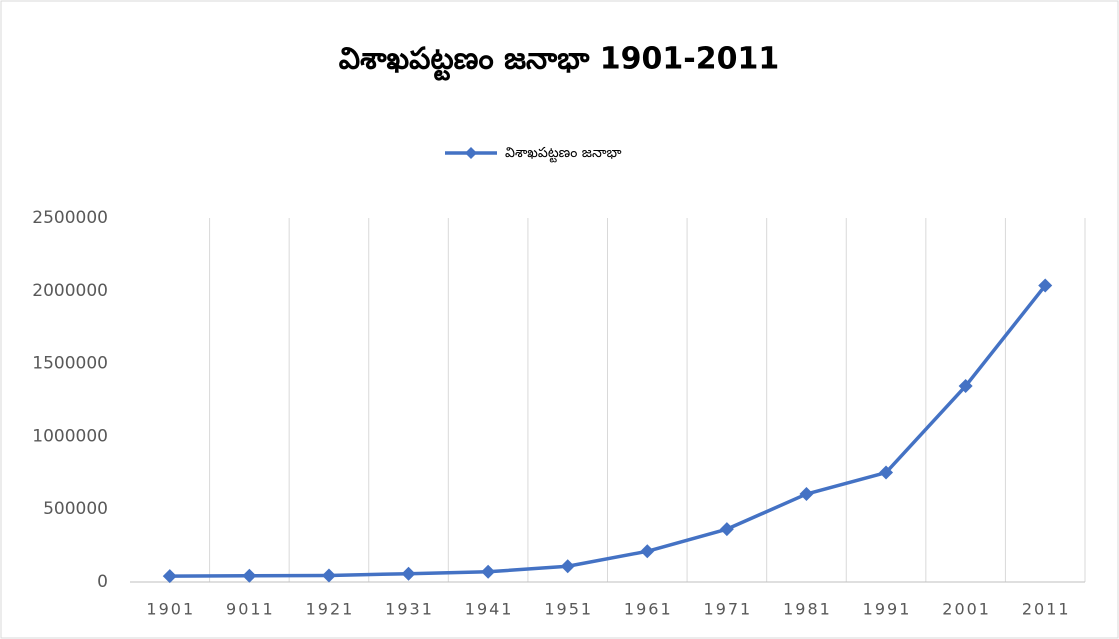 The width and height of the screenshot is (1119, 639). I want to click on x-tick-label: 1901, so click(170, 609).